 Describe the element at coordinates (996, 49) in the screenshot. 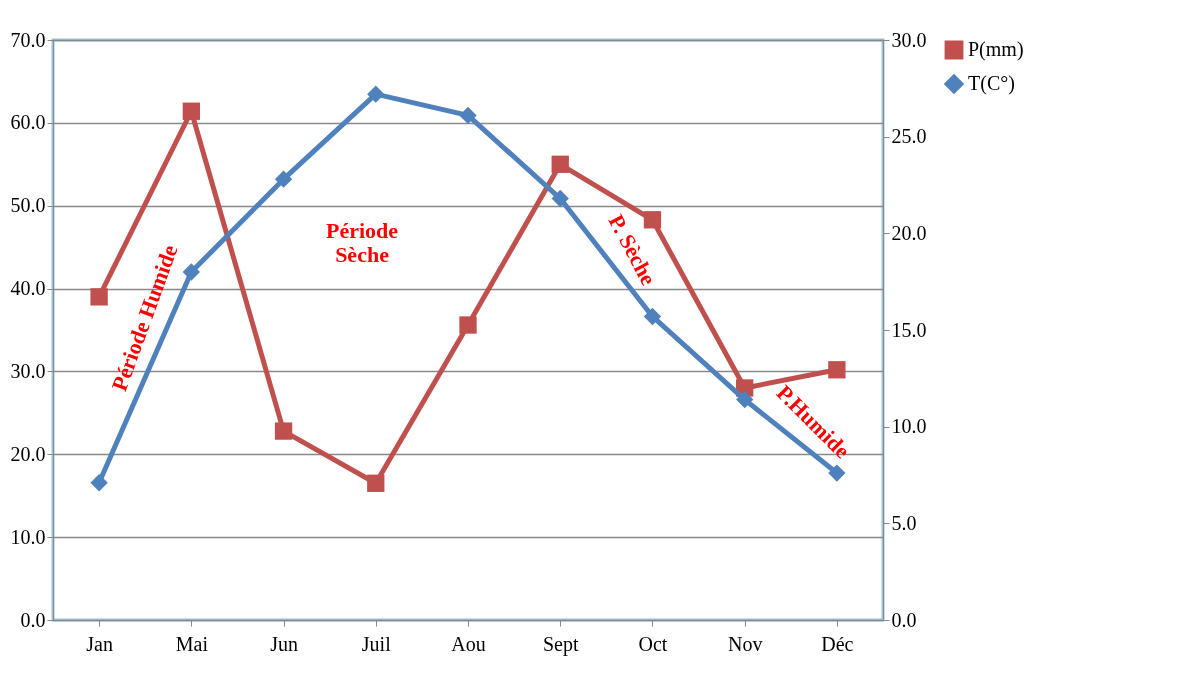

I see `legend-label: P(mm)` at that location.